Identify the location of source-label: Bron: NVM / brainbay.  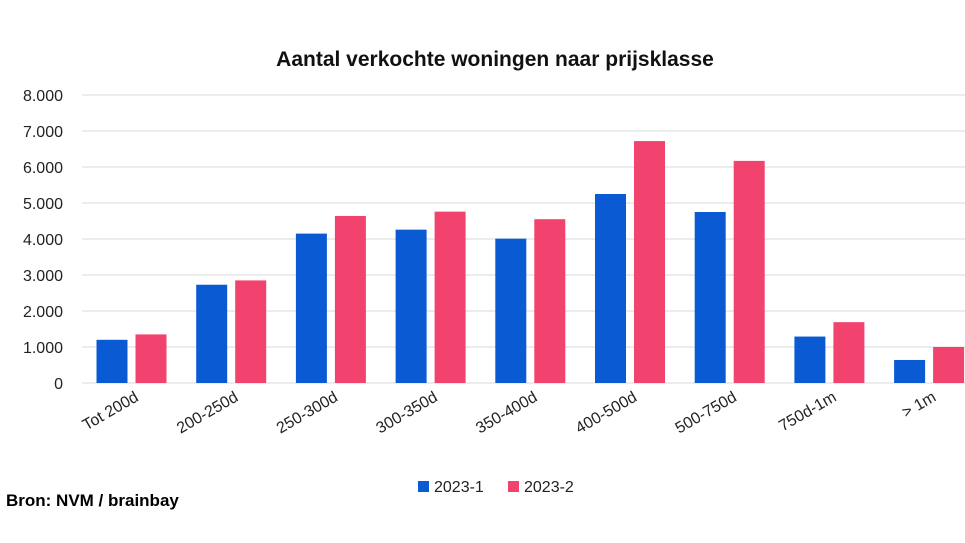
(92, 500).